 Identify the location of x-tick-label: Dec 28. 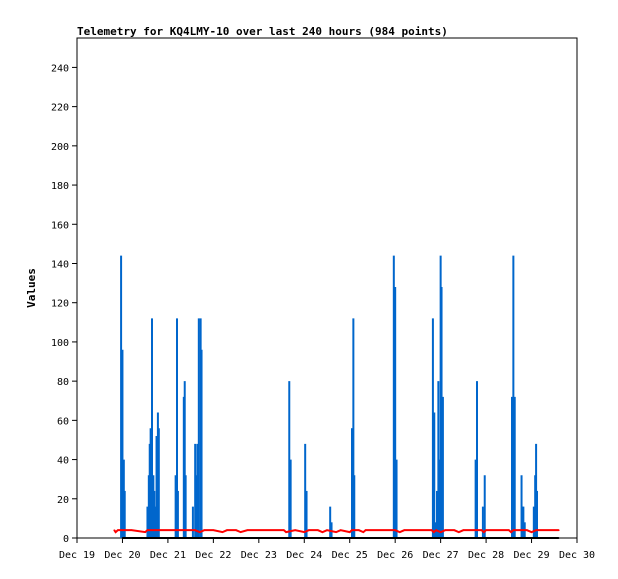
(486, 555).